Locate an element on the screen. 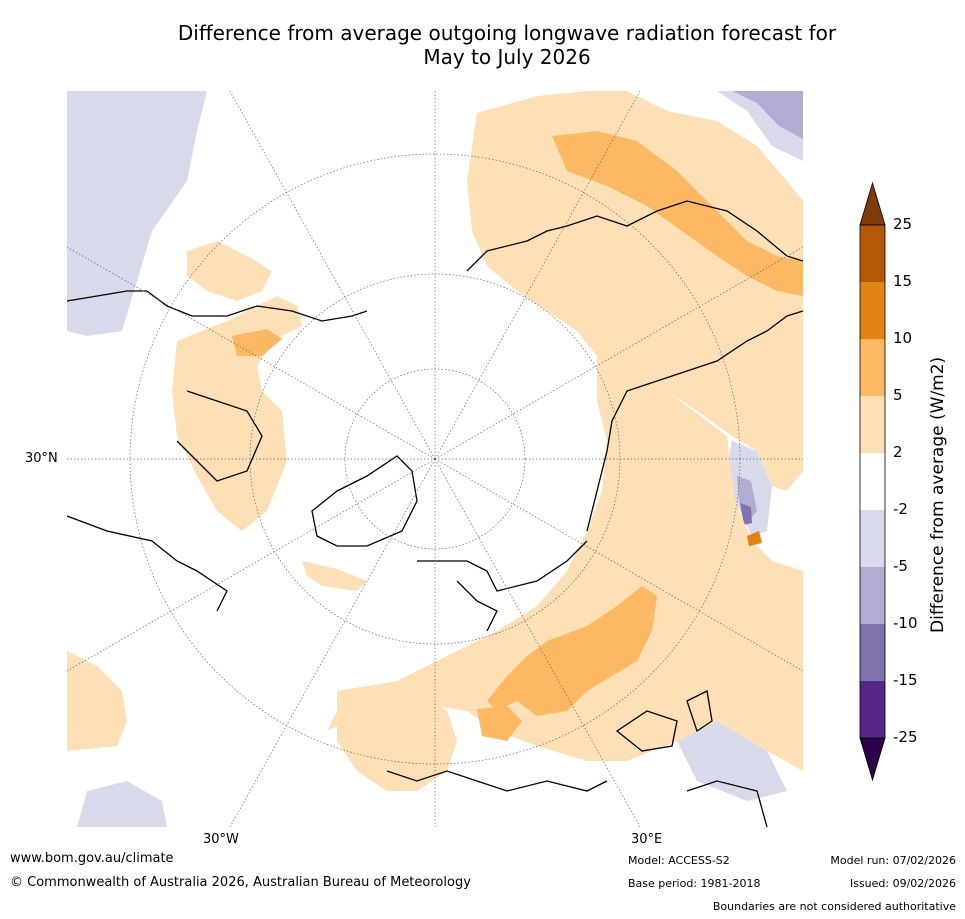 The height and width of the screenshot is (919, 965). title-line-2: May to July 2026 is located at coordinates (507, 57).